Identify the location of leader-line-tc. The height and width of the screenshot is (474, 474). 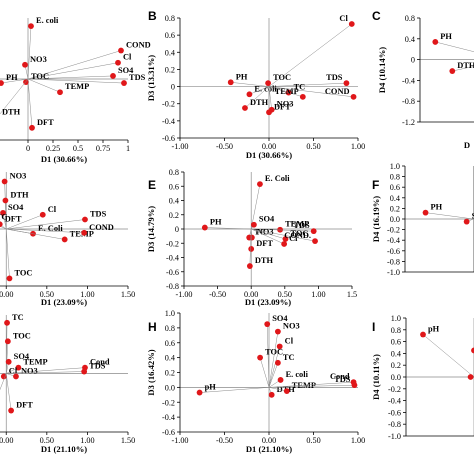
(3, 228).